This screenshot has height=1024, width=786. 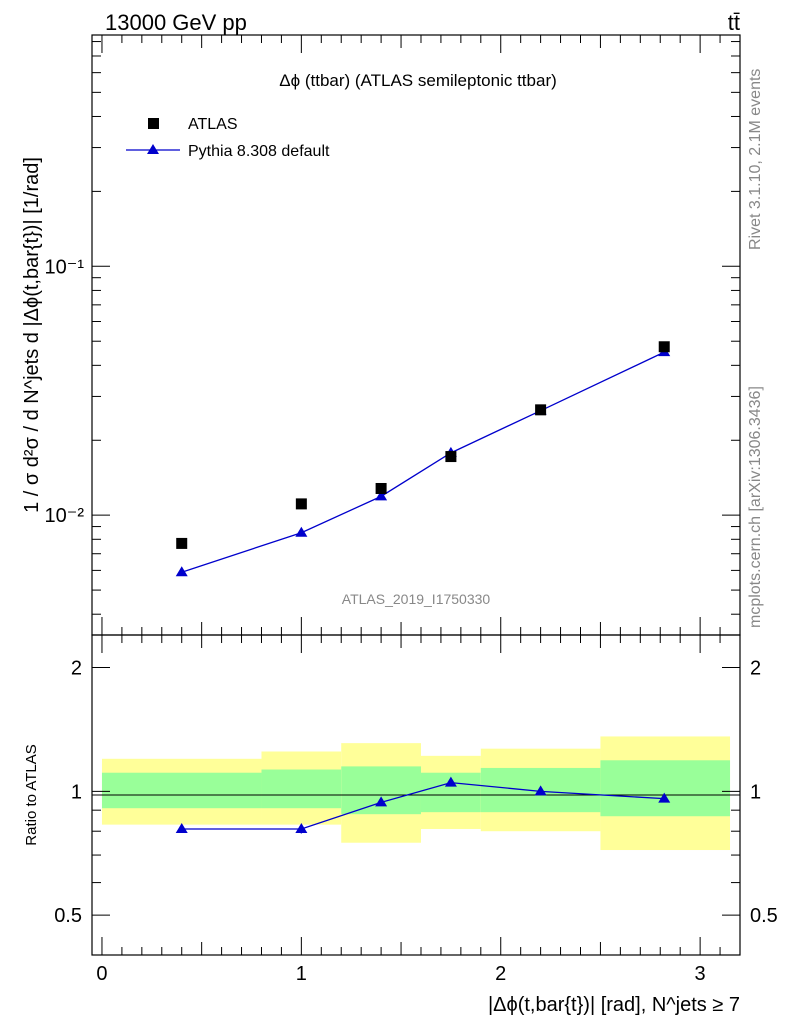 I want to click on x-tick-label: 3, so click(x=700, y=974).